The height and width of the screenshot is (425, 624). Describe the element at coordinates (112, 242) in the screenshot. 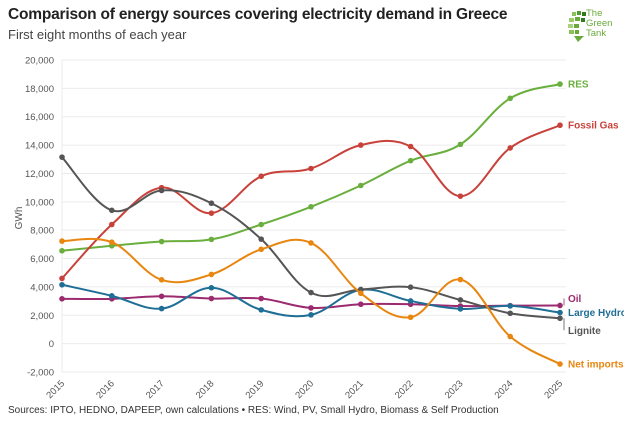

I see `point-net-imports-2016` at that location.